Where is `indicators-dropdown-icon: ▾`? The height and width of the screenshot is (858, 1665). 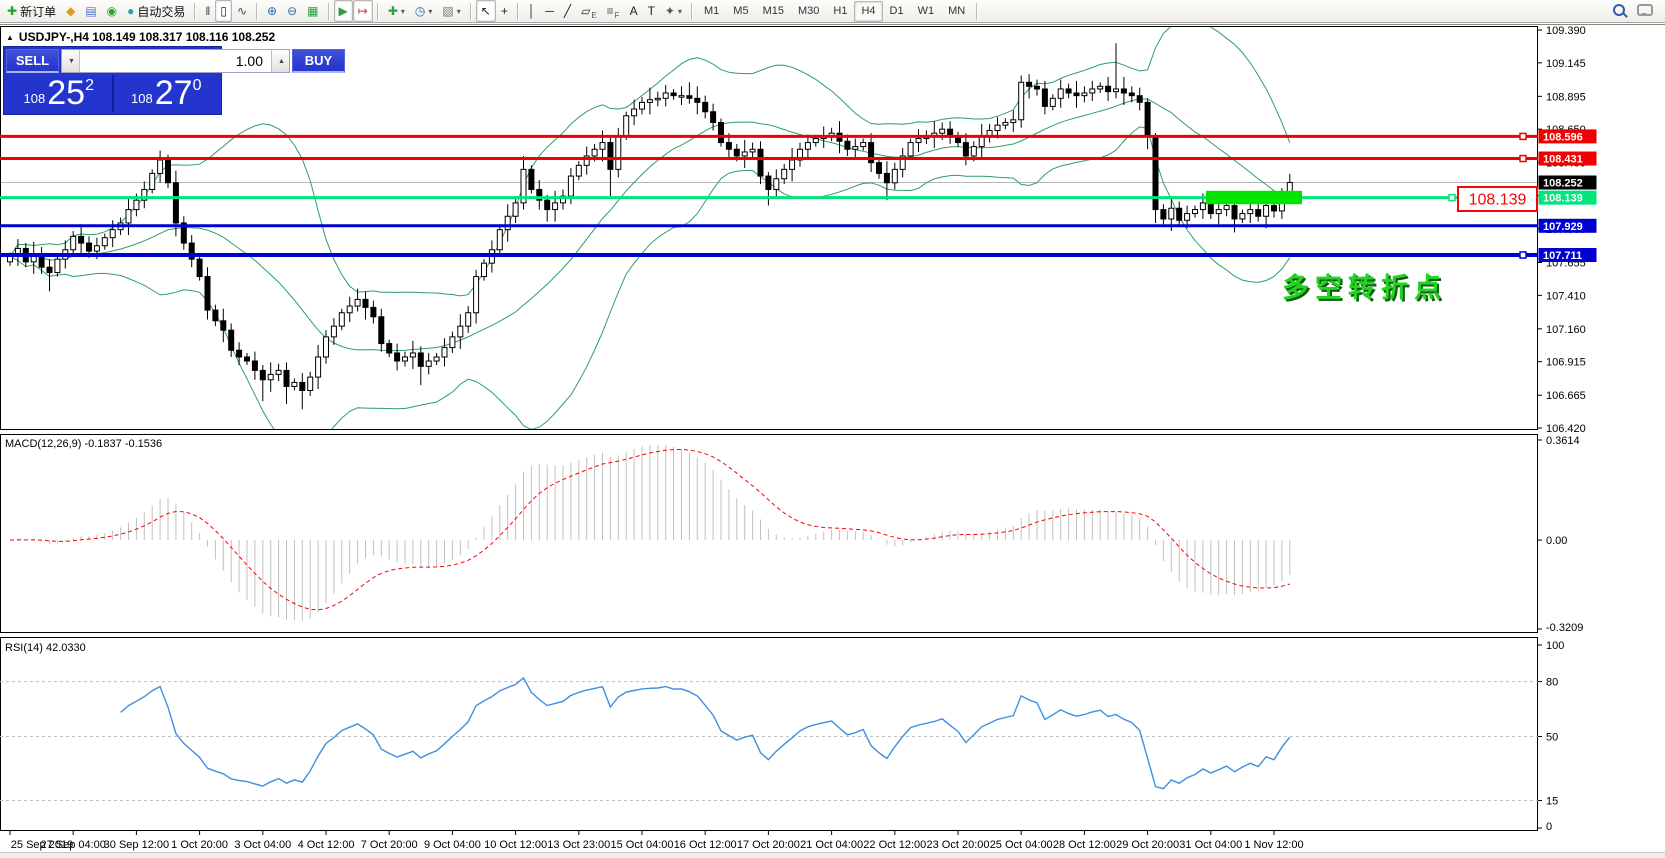 indicators-dropdown-icon: ▾ is located at coordinates (402, 11).